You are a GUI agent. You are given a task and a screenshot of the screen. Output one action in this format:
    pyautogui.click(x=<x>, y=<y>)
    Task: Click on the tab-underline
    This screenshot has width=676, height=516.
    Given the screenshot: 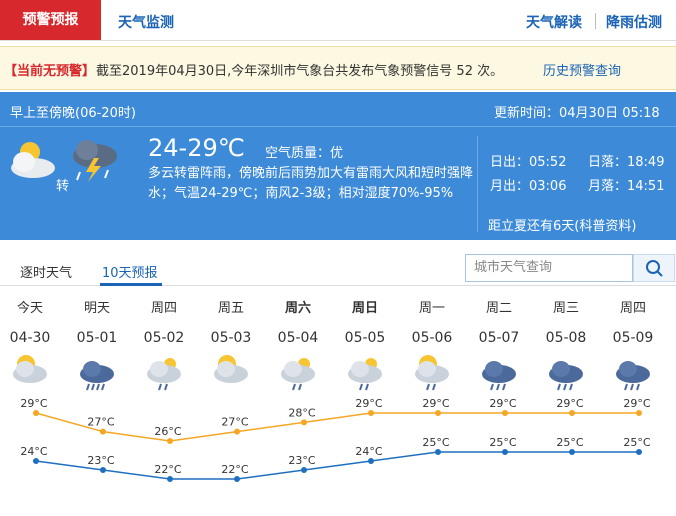 What is the action you would take?
    pyautogui.click(x=131, y=284)
    